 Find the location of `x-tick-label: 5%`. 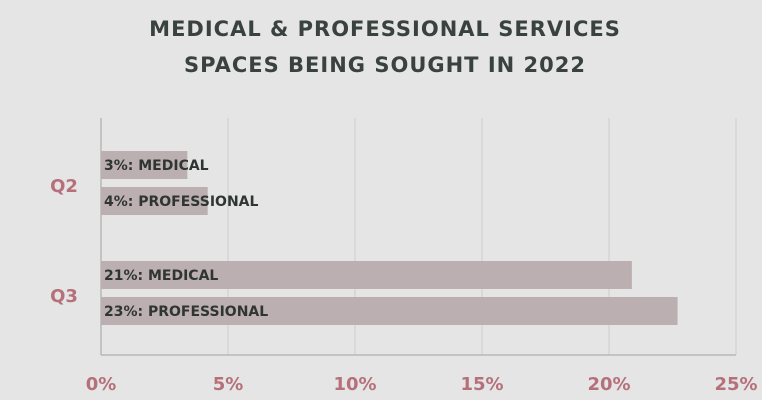

x-tick-label: 5% is located at coordinates (228, 384).